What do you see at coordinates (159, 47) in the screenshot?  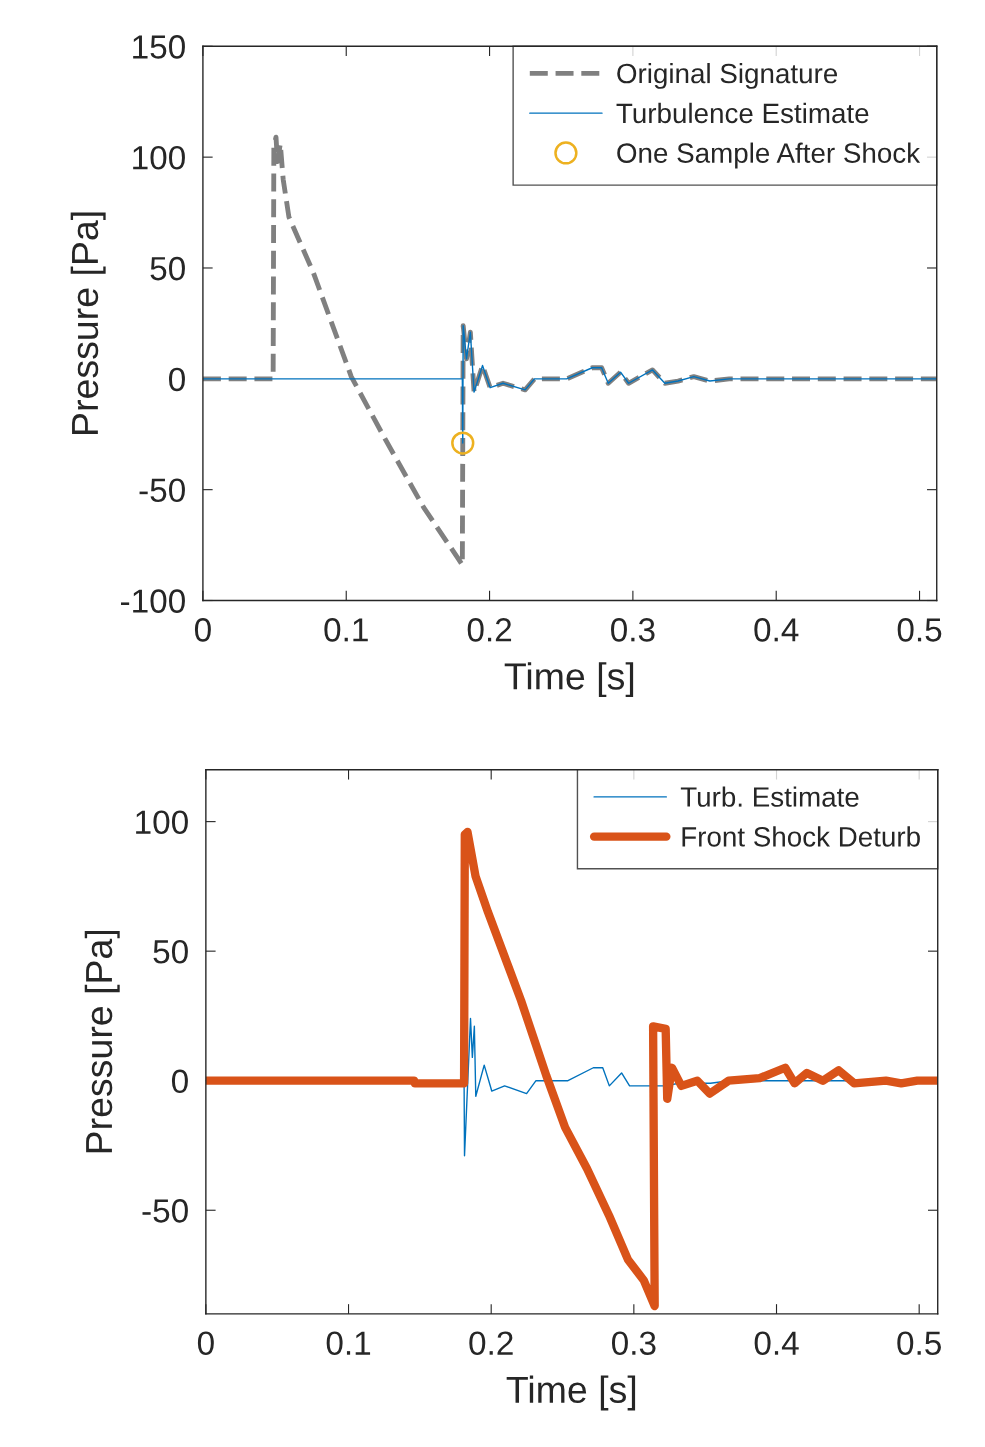 I see `y-tick-label: 150` at bounding box center [159, 47].